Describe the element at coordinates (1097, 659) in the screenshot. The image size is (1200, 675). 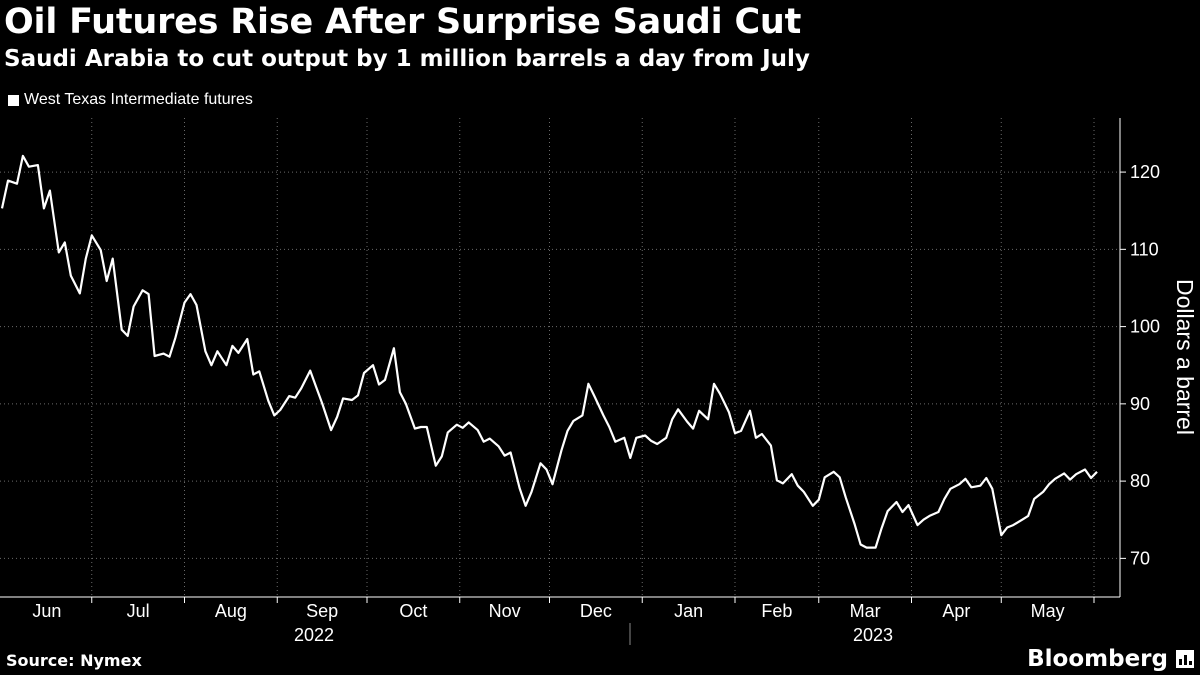
I see `brand-name: Bloomberg` at that location.